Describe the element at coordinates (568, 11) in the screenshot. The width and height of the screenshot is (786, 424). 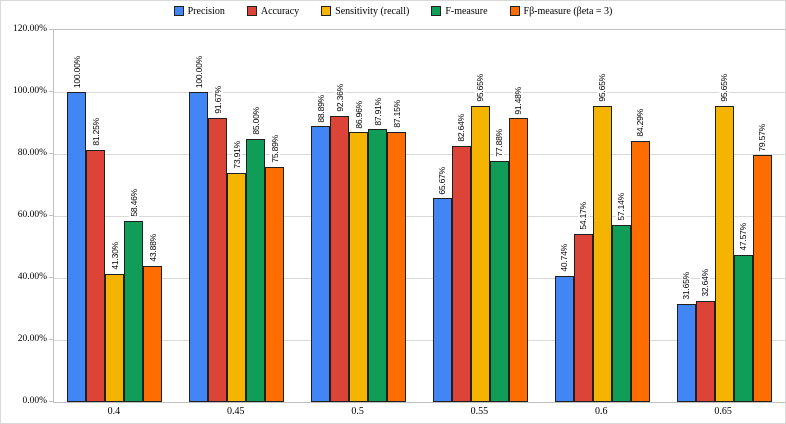
I see `legend-label: Fβ-measure (βeta = 3)` at that location.